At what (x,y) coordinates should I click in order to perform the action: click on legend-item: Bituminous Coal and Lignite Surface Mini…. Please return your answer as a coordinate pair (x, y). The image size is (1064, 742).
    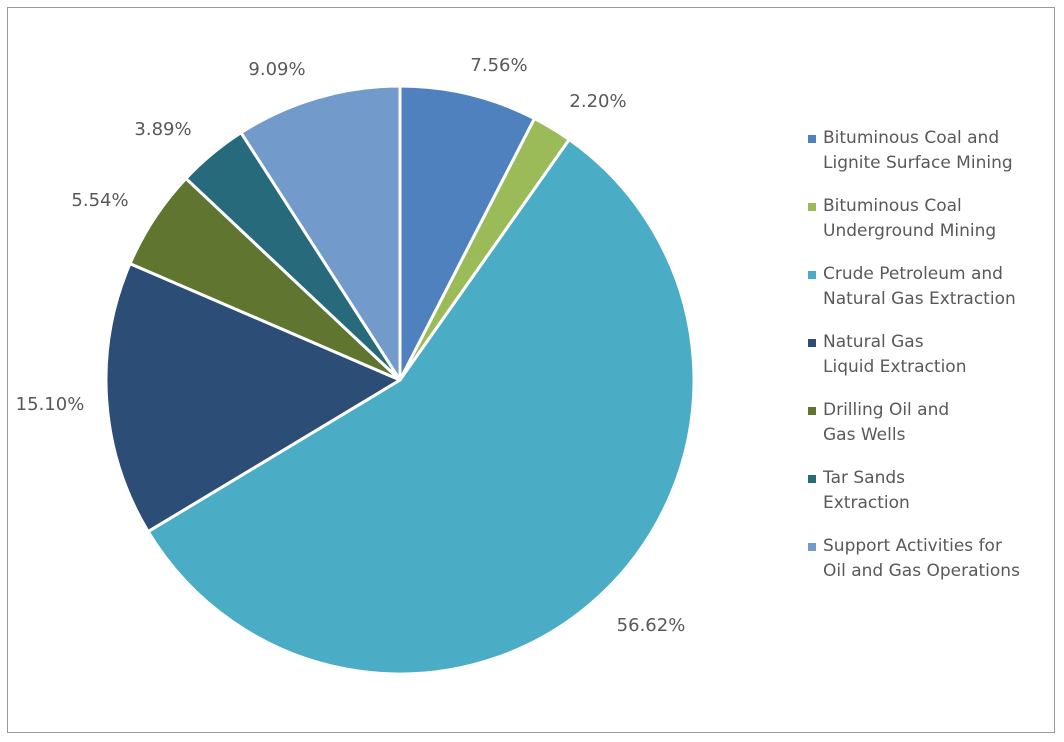
    Looking at the image, I should click on (928, 151).